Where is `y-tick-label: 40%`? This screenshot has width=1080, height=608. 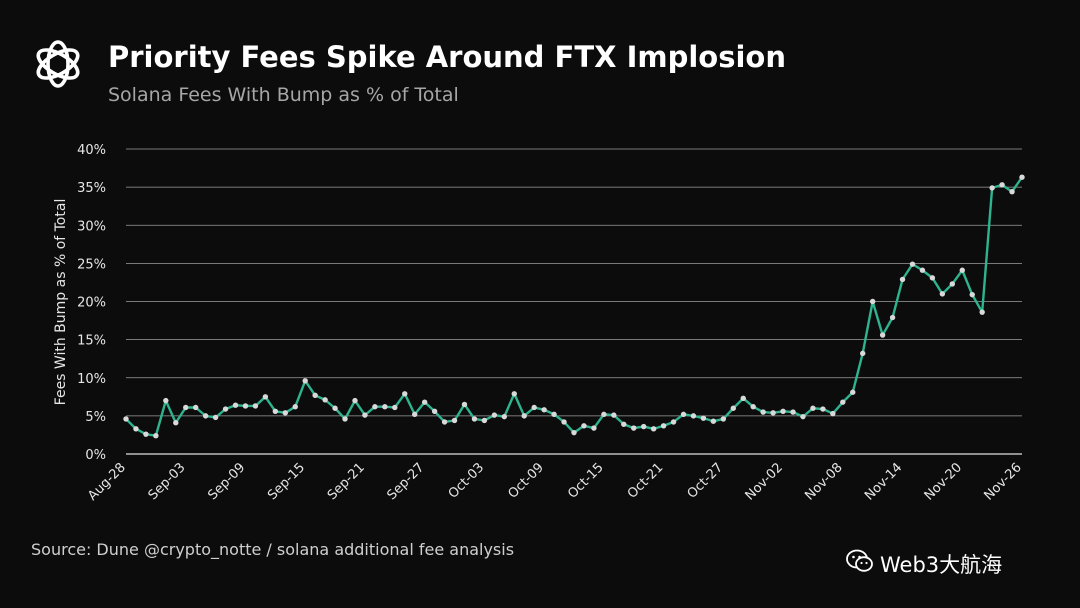
y-tick-label: 40% is located at coordinates (91, 150).